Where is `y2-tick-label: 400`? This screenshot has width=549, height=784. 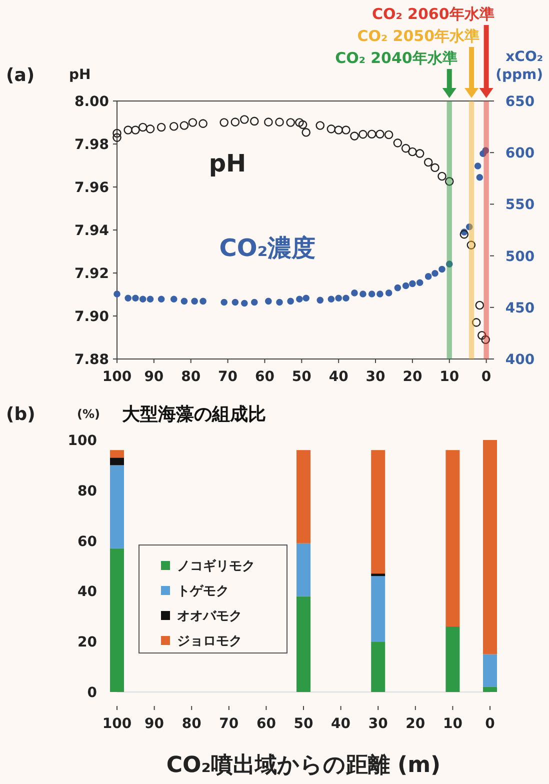
y2-tick-label: 400 is located at coordinates (520, 360).